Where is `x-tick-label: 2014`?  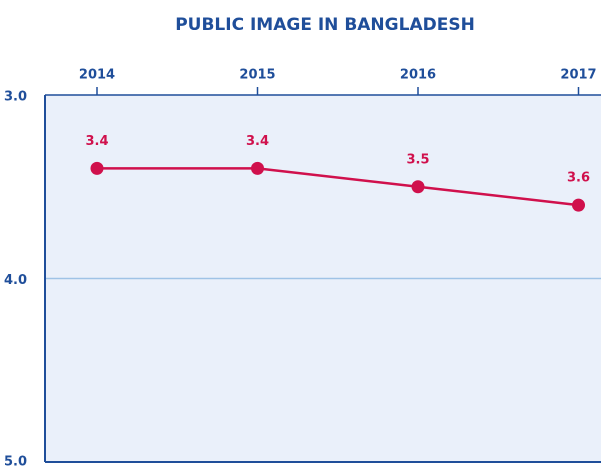 x-tick-label: 2014 is located at coordinates (97, 75).